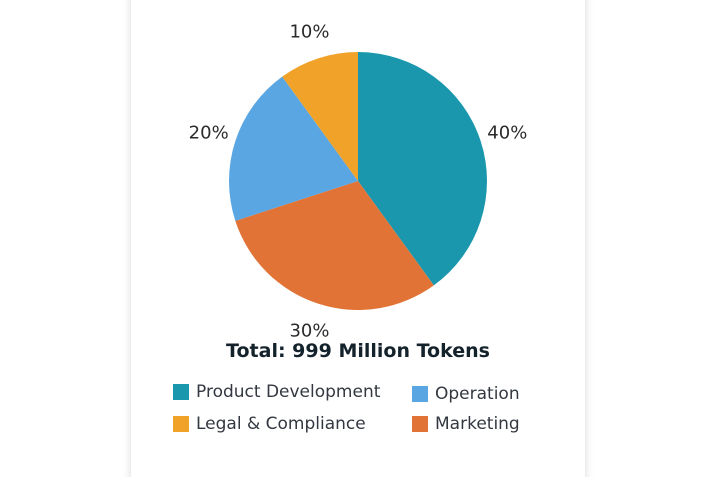 This screenshot has height=477, width=707. Describe the element at coordinates (334, 245) in the screenshot. I see `pie-slice-marketing` at that location.